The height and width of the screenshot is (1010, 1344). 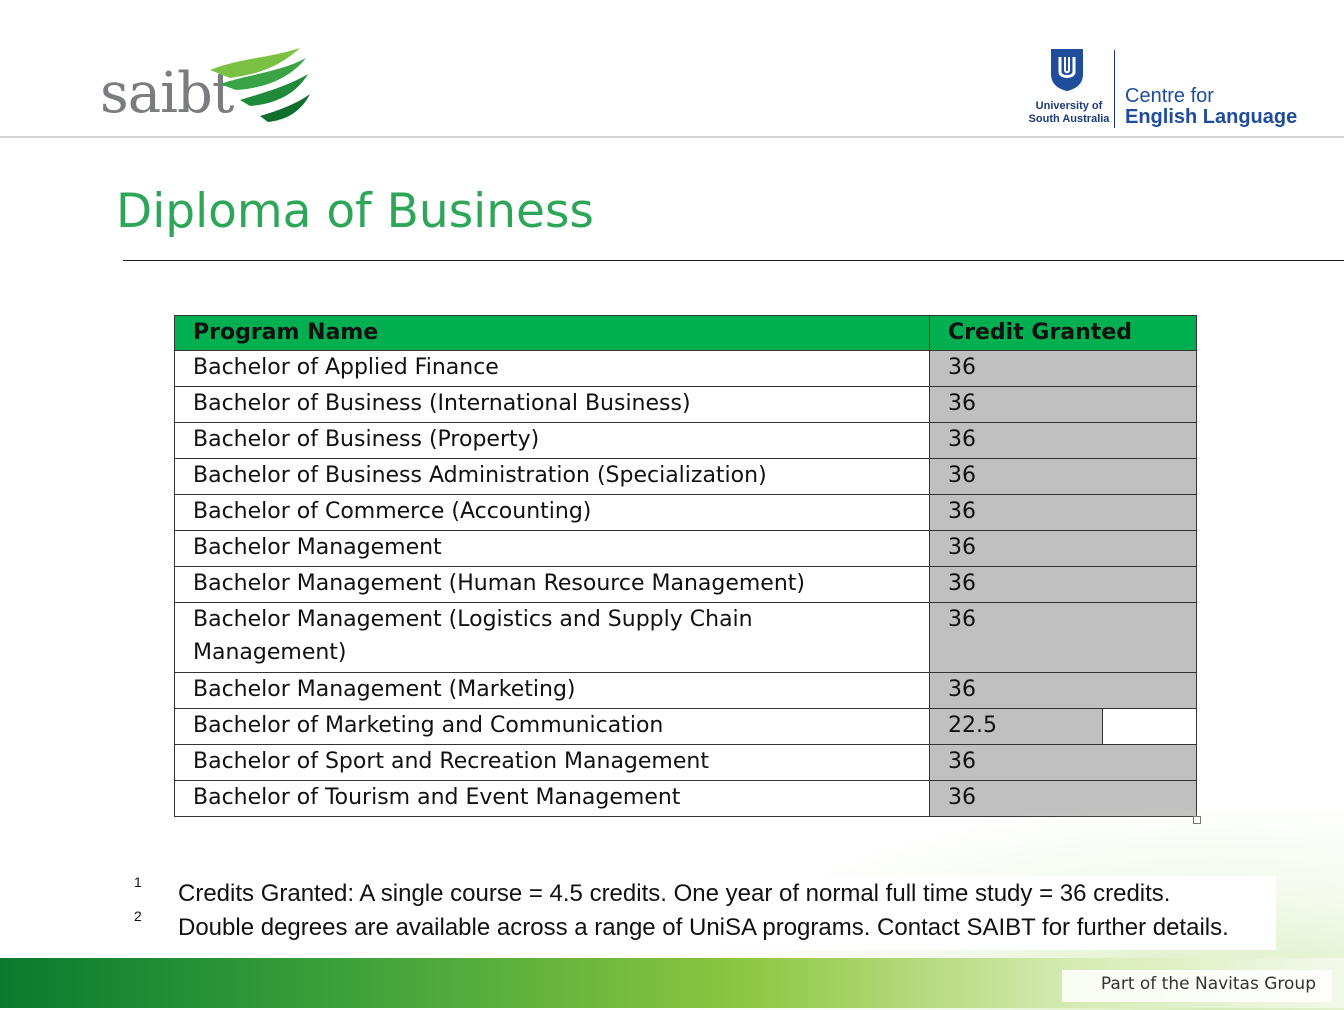 I want to click on table-row: Bachelor Management 36, so click(x=685, y=548).